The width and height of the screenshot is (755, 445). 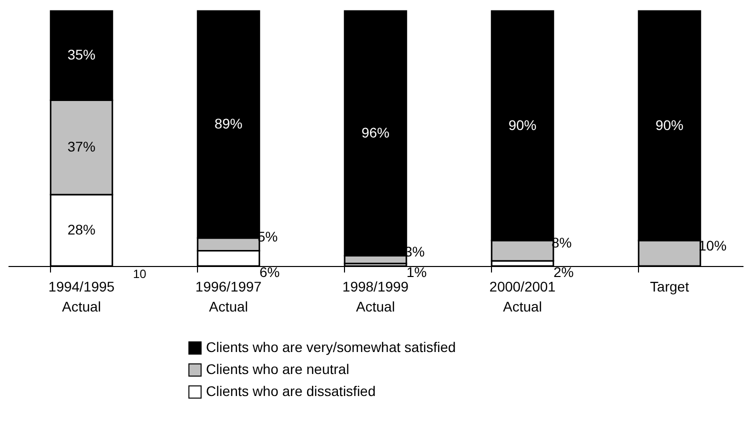 What do you see at coordinates (416, 272) in the screenshot?
I see `data-label: 1%` at bounding box center [416, 272].